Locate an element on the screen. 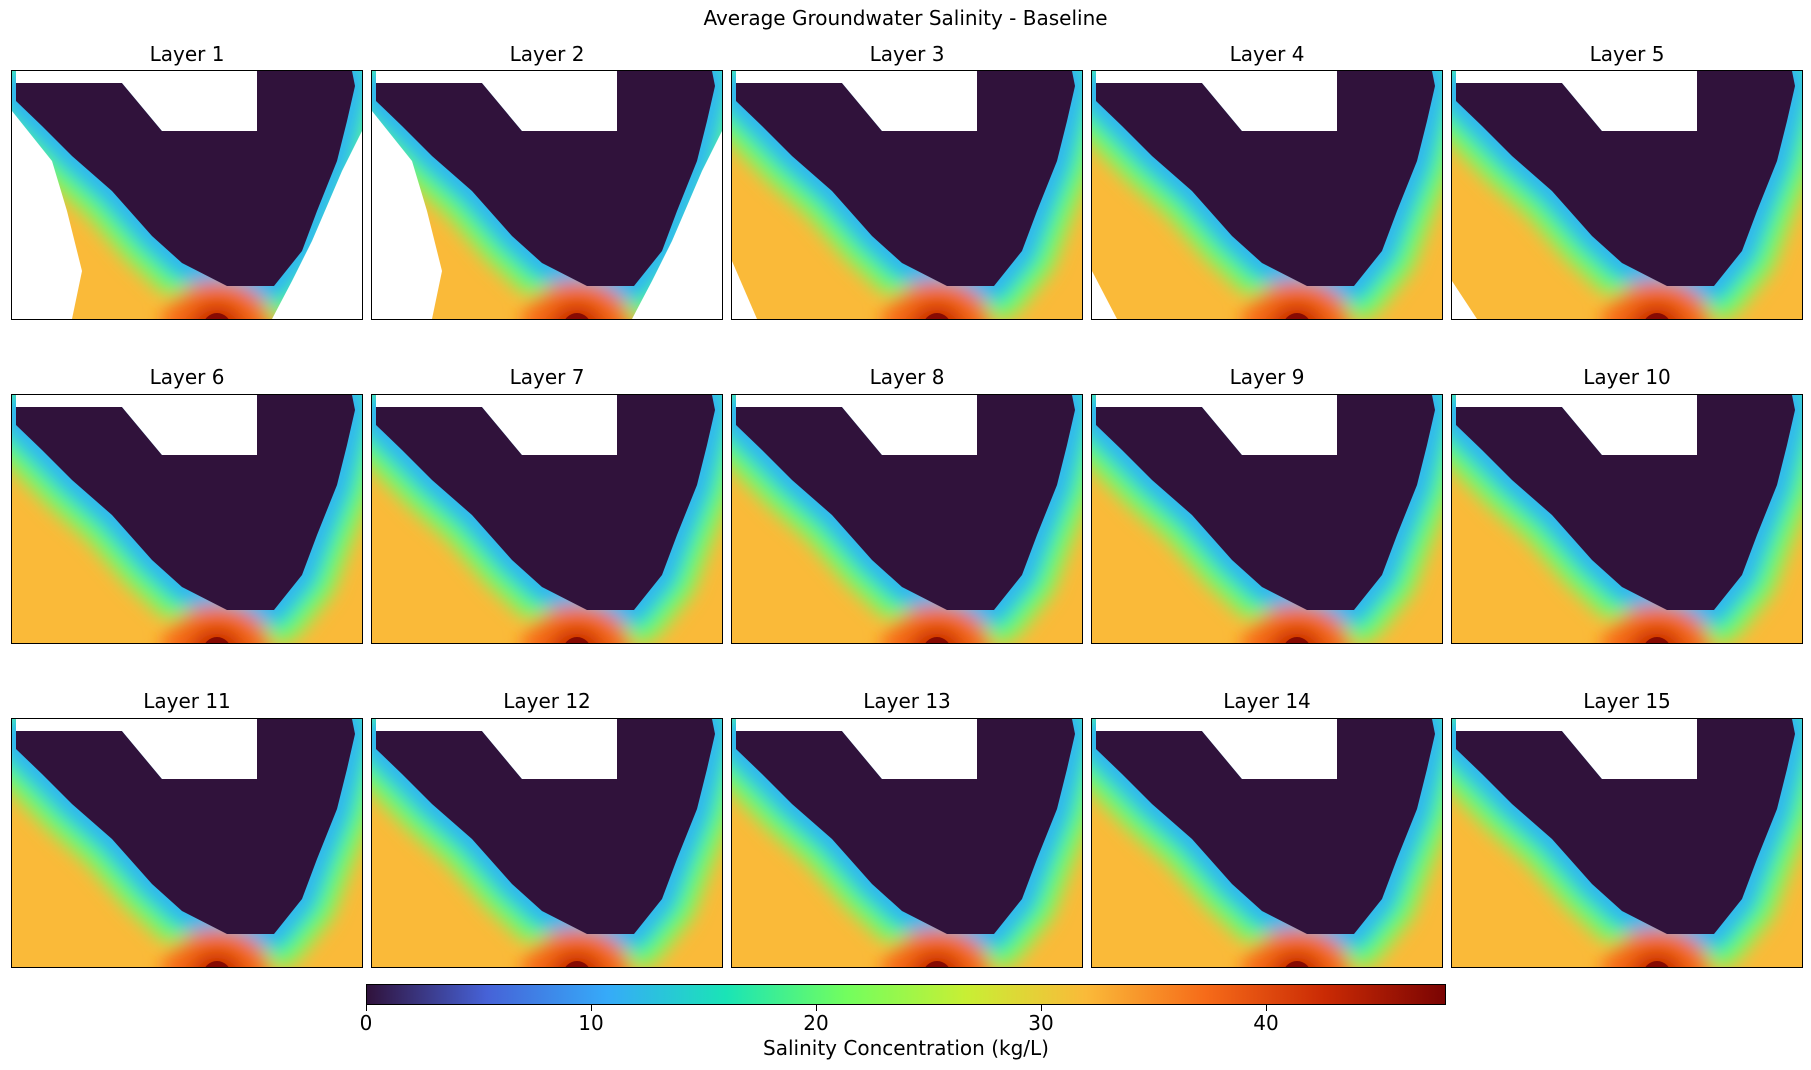 The width and height of the screenshot is (1811, 1070). panel-title: Layer 14 is located at coordinates (1267, 701).